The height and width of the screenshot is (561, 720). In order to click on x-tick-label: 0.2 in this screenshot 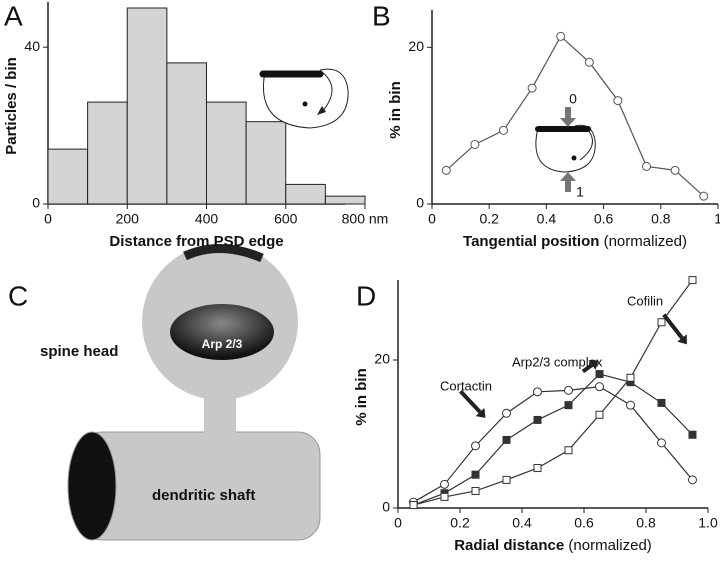, I will do `click(489, 219)`.